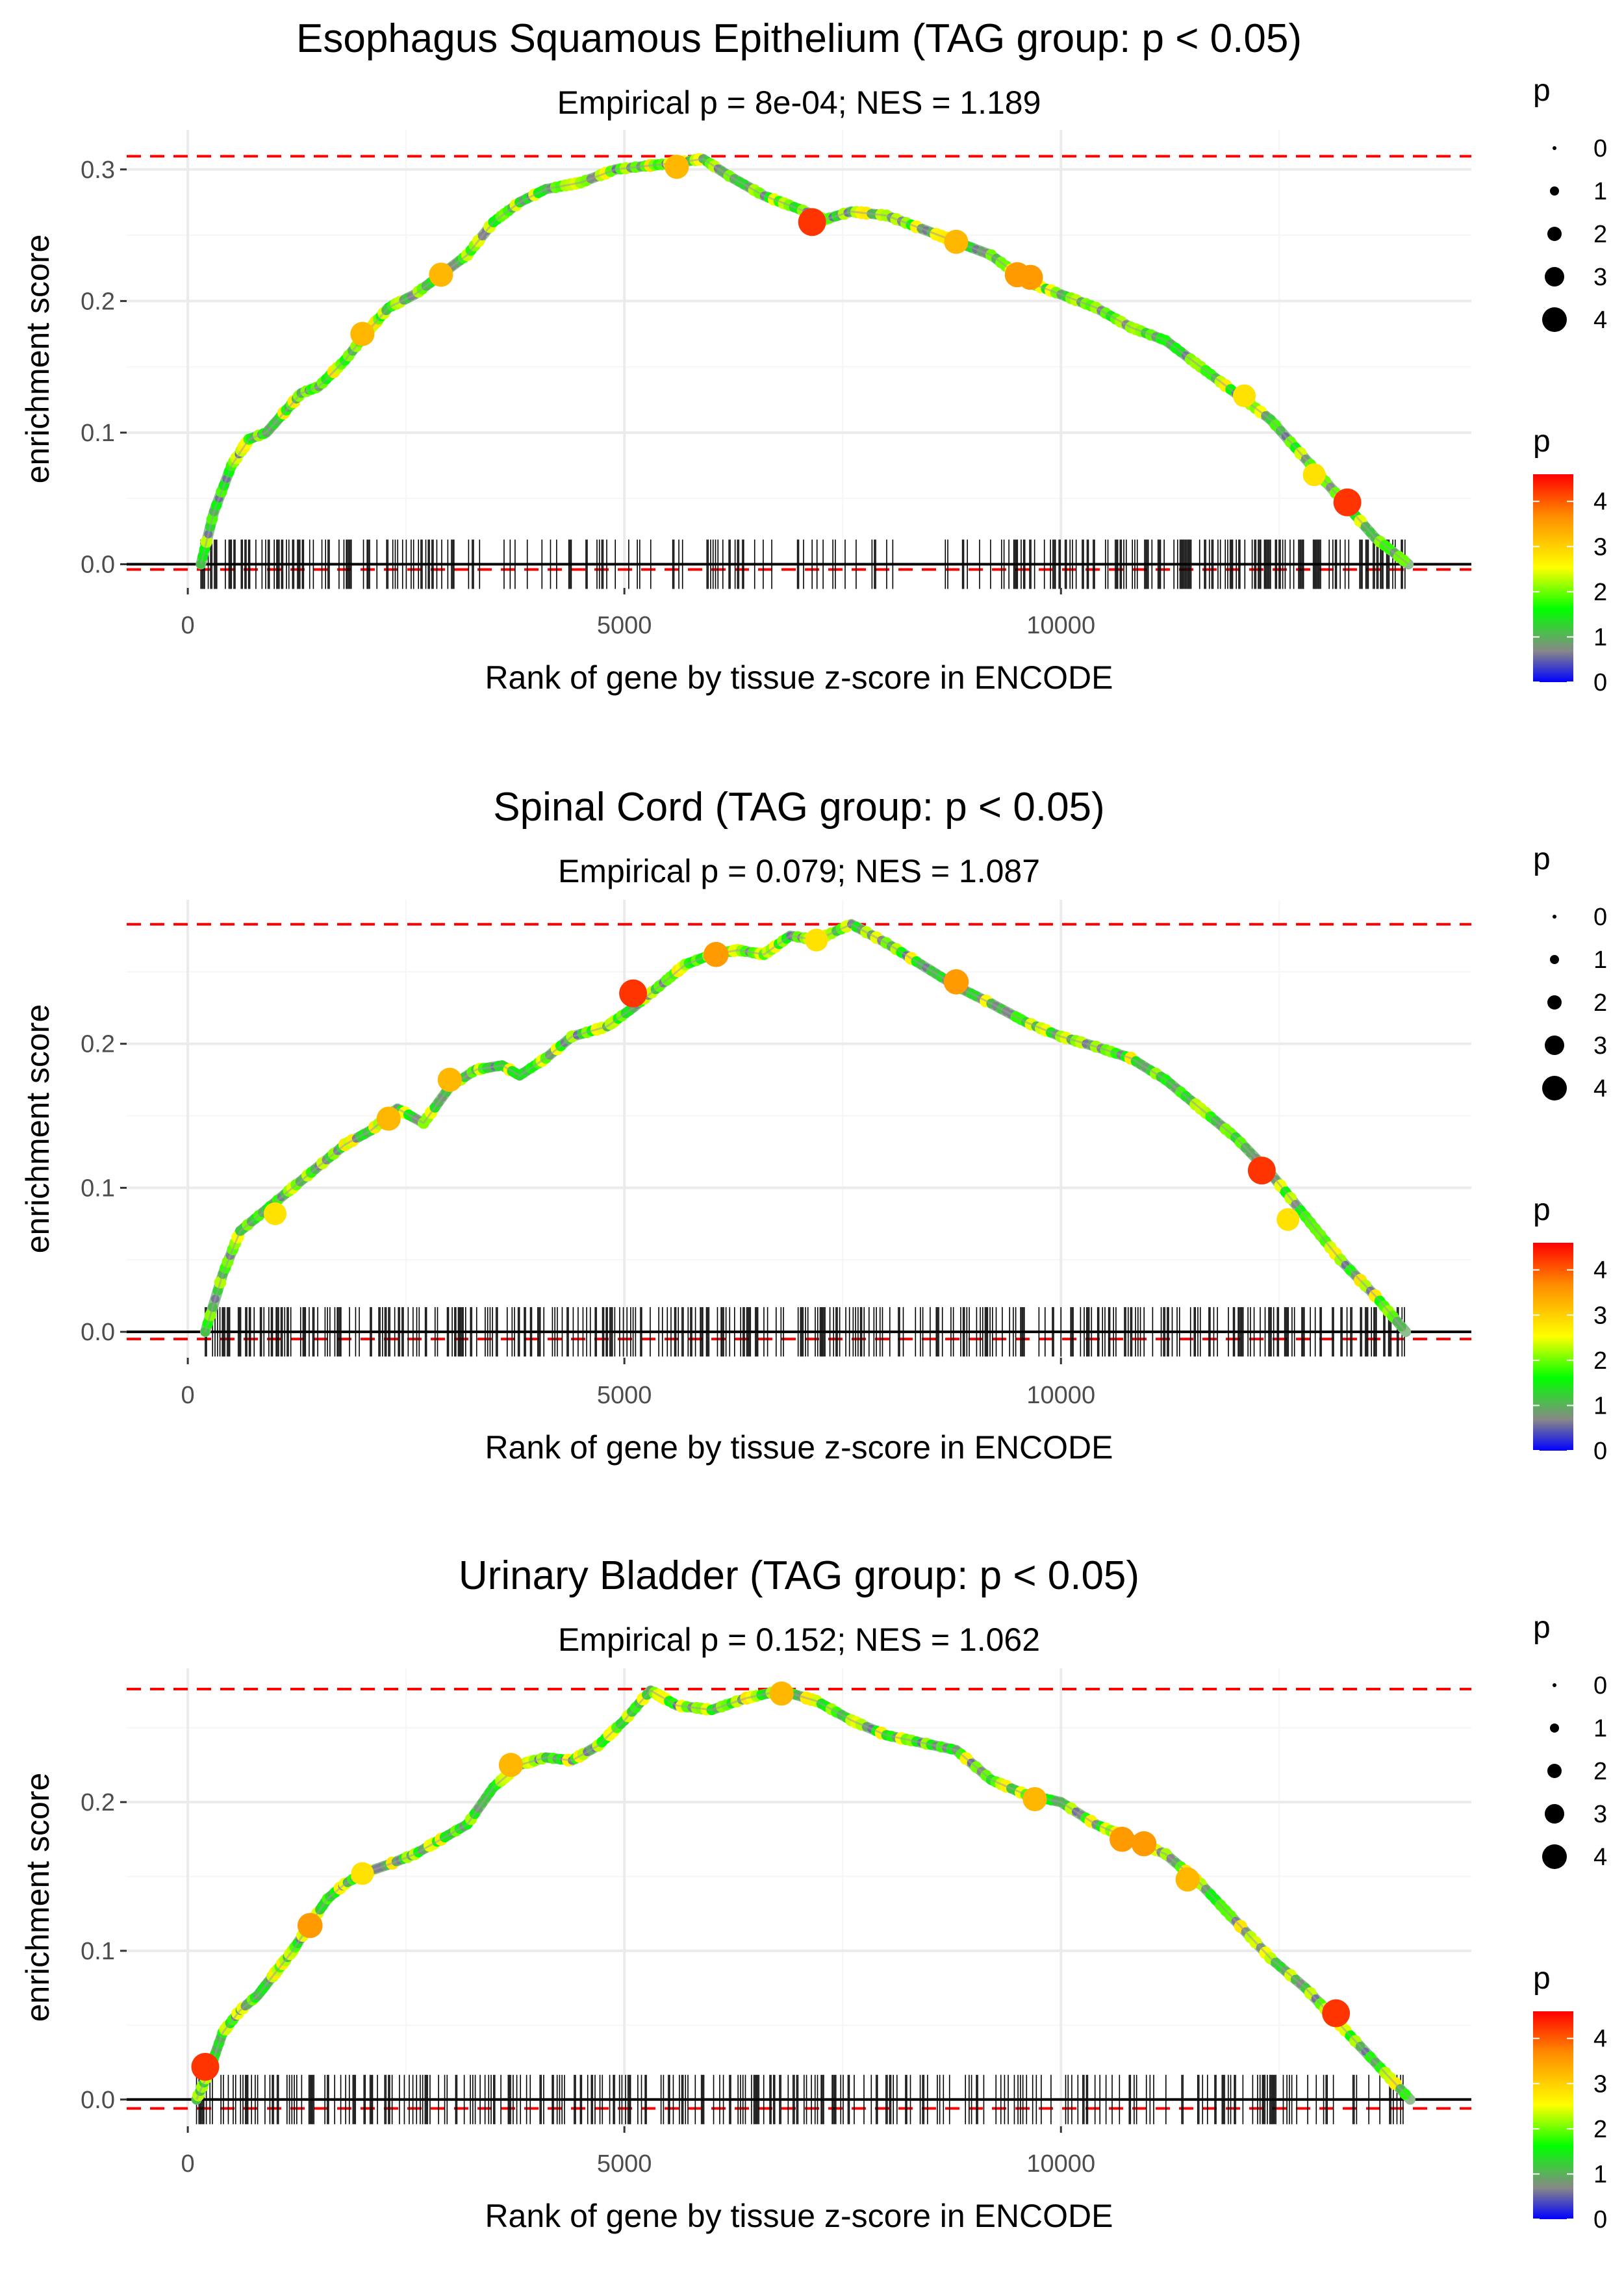  I want to click on panel-subtitle: Empirical p = 0.152; NES = 1.062, so click(799, 1640).